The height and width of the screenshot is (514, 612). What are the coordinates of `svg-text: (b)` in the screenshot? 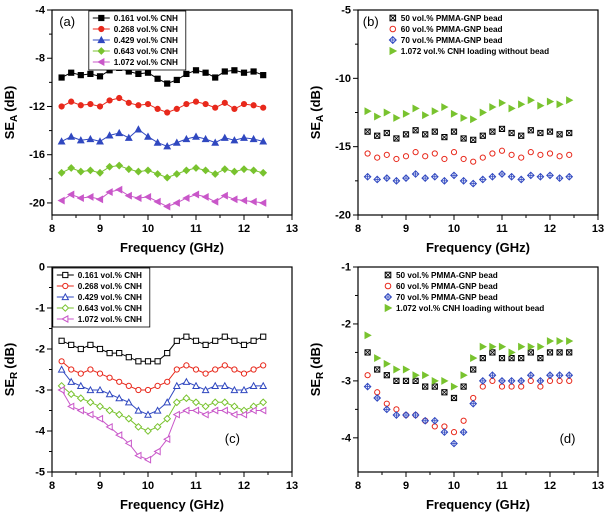 It's located at (371, 21).